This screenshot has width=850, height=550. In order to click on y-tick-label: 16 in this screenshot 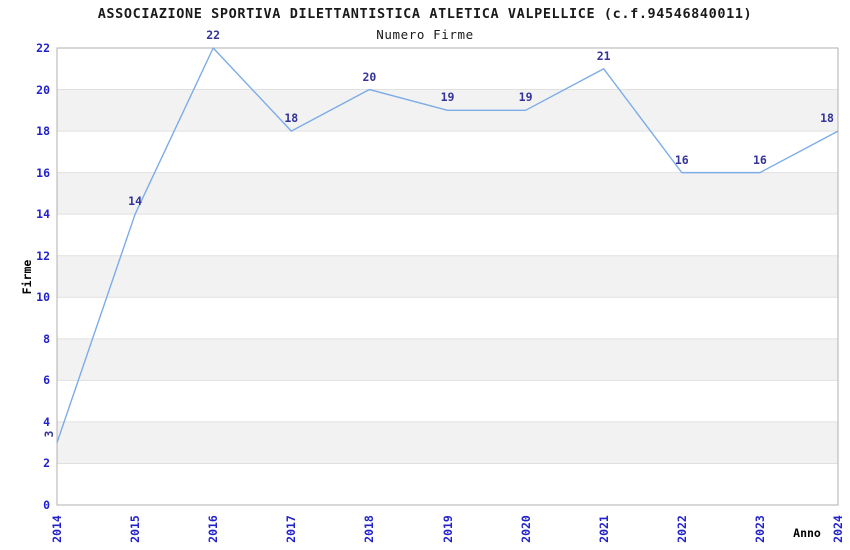, I will do `click(43, 172)`.